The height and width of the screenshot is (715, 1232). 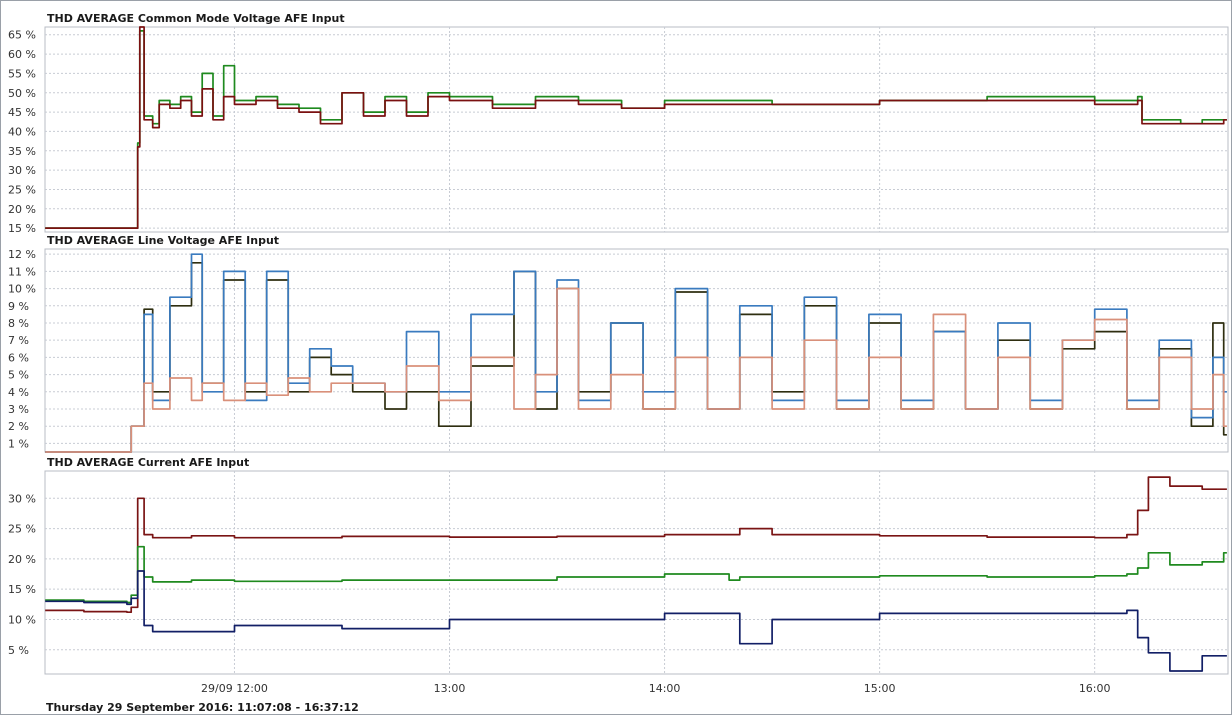 I want to click on y-tick-label: 55 %, so click(x=22, y=73).